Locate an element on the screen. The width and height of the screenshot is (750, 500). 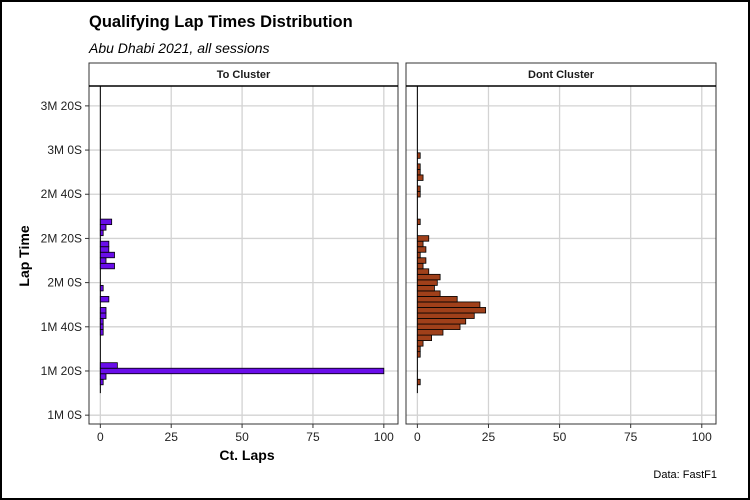
facet-strip-label: To Cluster is located at coordinates (244, 75).